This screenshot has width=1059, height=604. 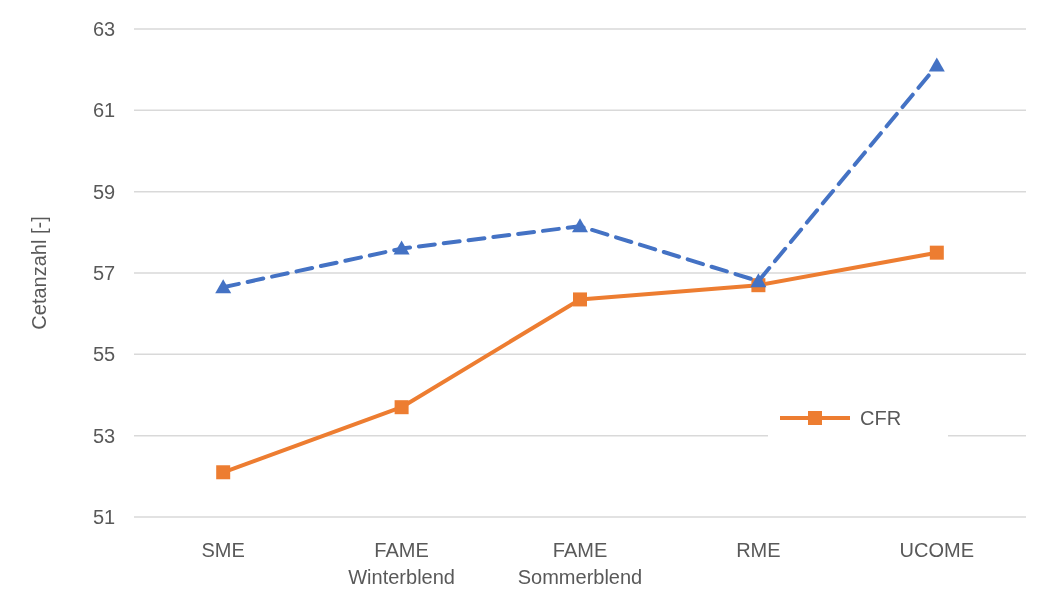 I want to click on y-tick-label: 51, so click(x=104, y=517).